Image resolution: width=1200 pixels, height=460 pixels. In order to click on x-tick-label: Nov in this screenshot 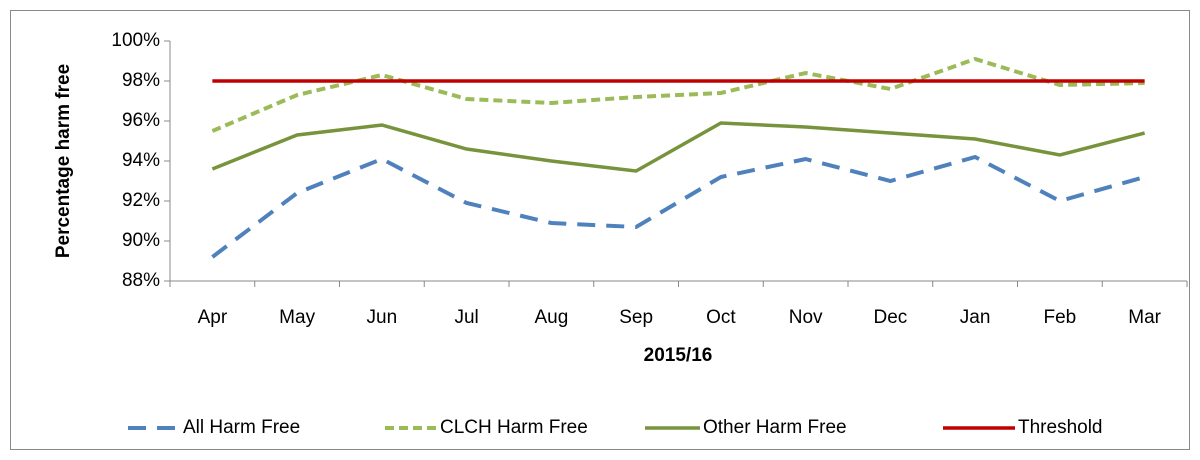, I will do `click(806, 317)`.